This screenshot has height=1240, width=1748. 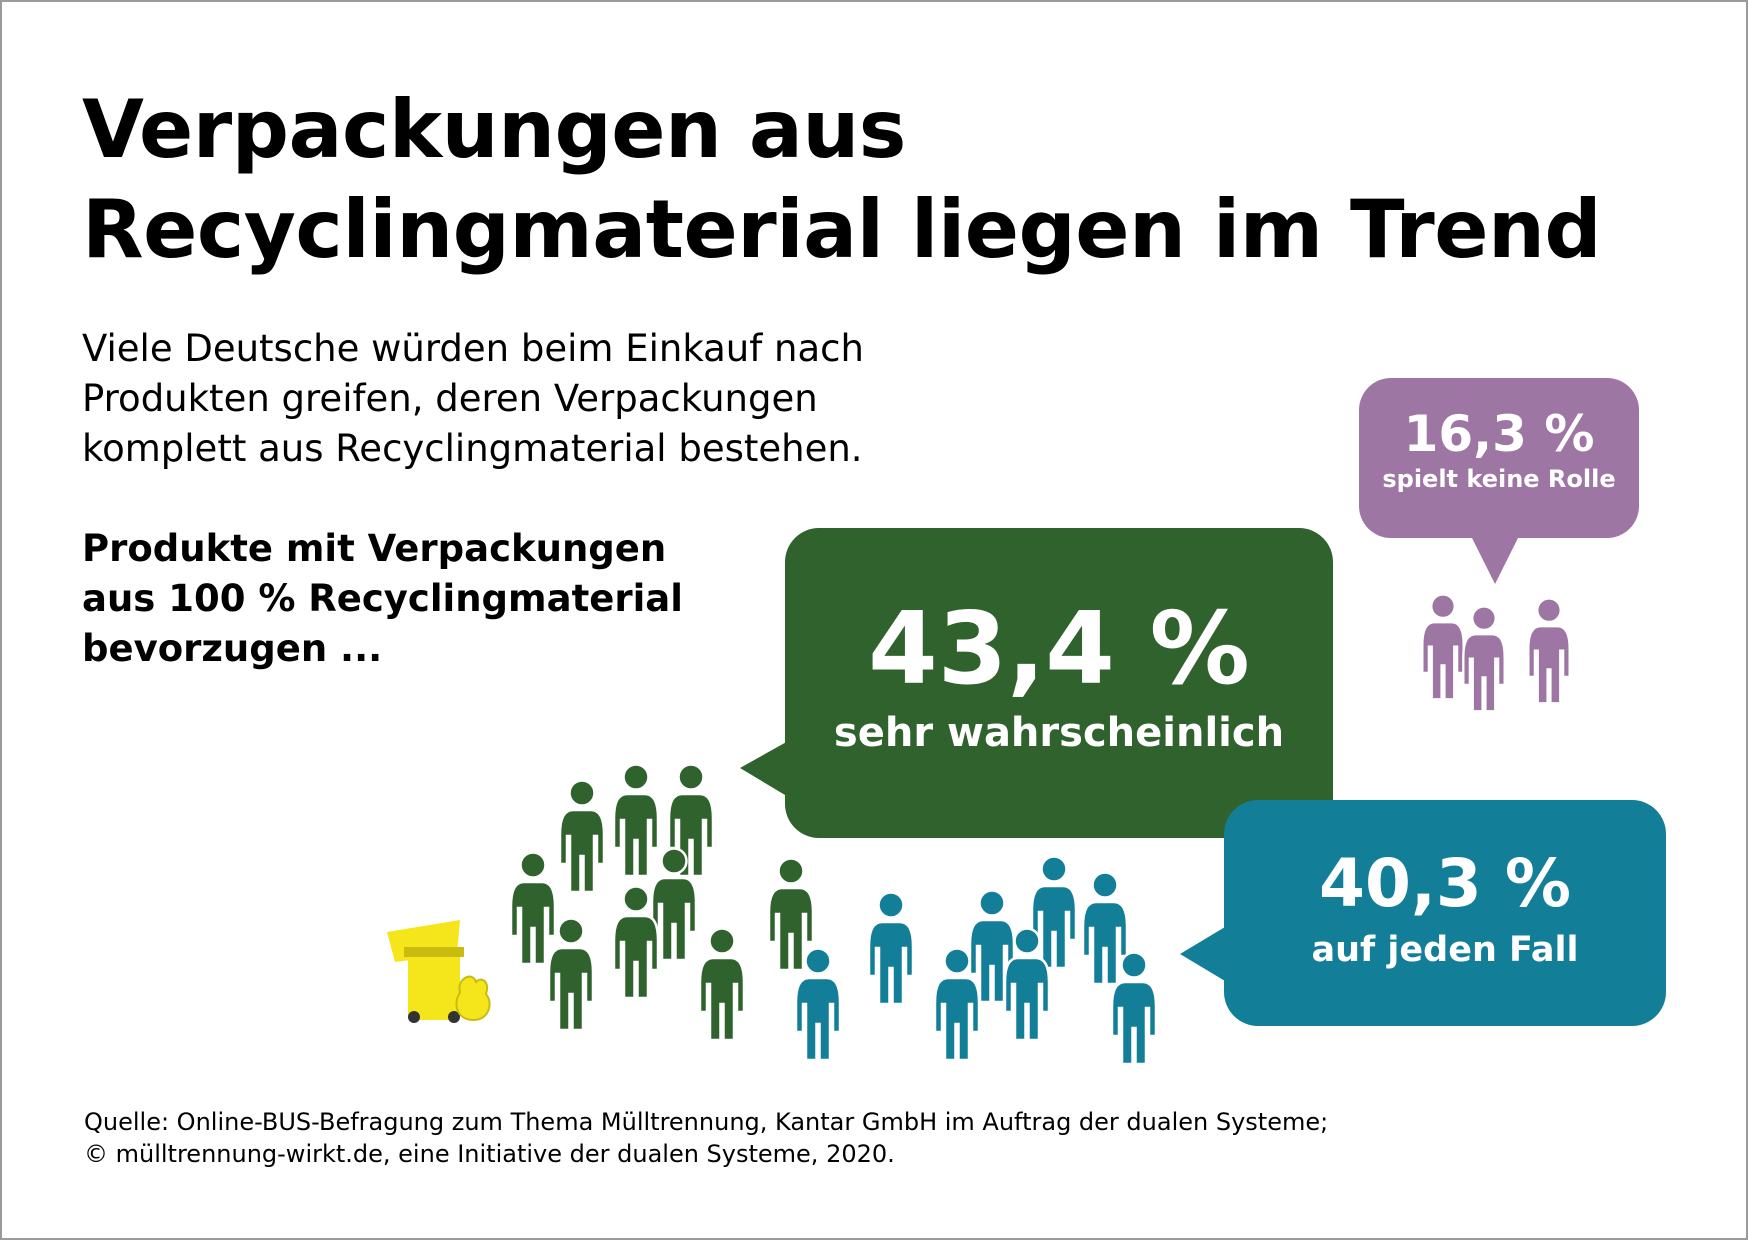 I want to click on green-bubble-tail, so click(x=765, y=769).